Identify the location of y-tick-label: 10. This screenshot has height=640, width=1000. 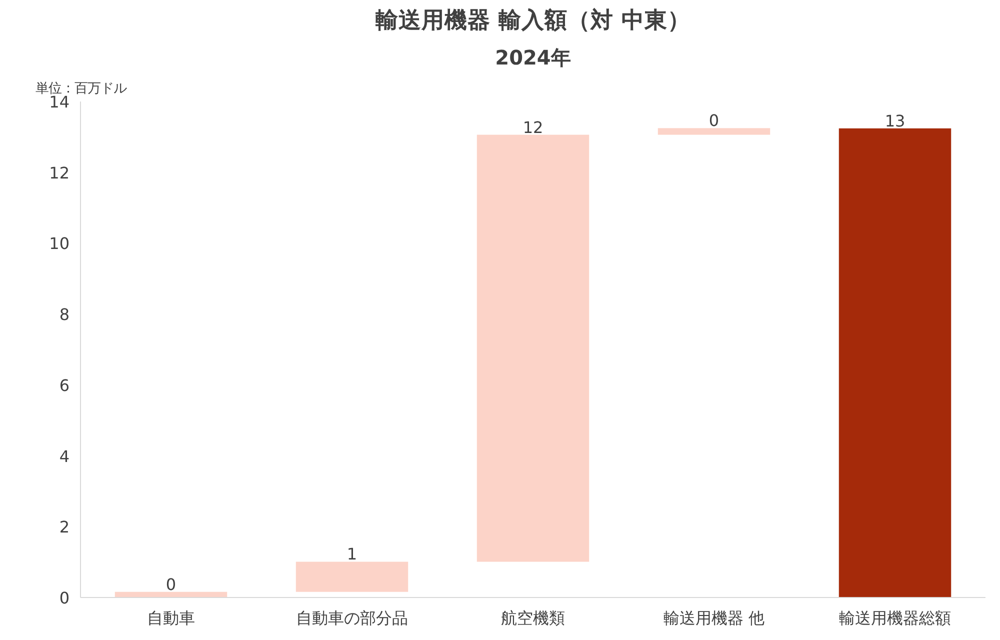
(59, 244).